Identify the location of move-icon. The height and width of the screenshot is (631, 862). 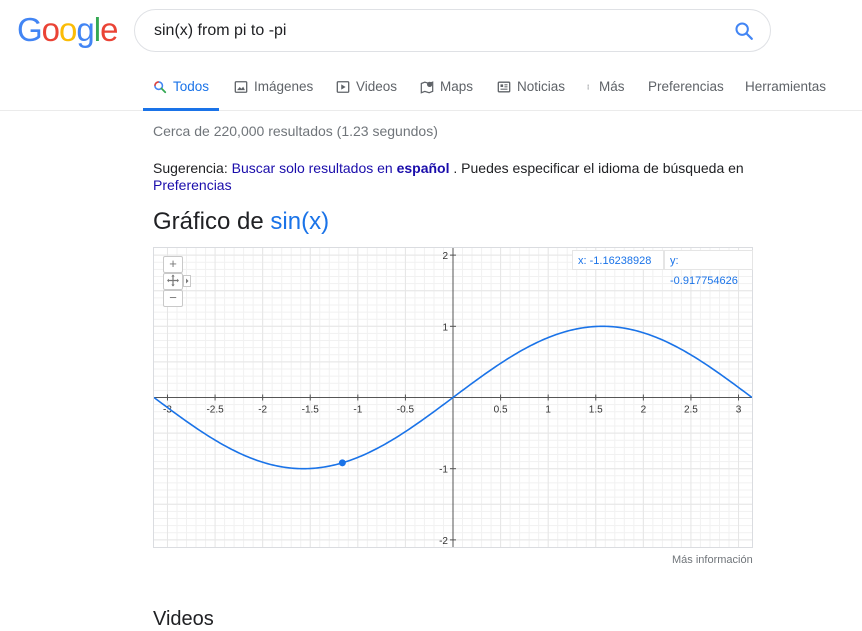
(173, 280).